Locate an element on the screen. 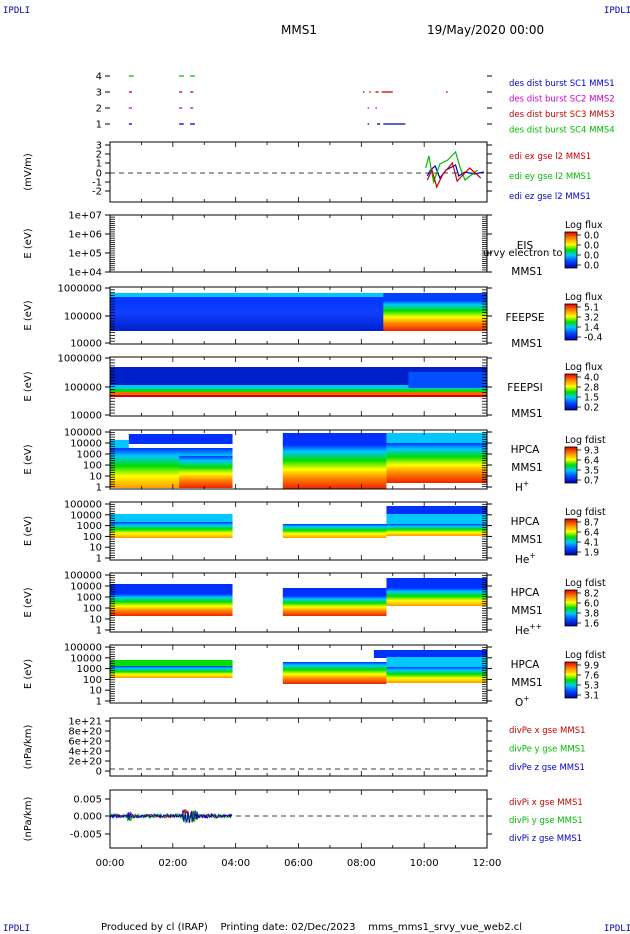 This screenshot has width=630, height=934. colorbar-tick-label: 5.3 is located at coordinates (591, 686).